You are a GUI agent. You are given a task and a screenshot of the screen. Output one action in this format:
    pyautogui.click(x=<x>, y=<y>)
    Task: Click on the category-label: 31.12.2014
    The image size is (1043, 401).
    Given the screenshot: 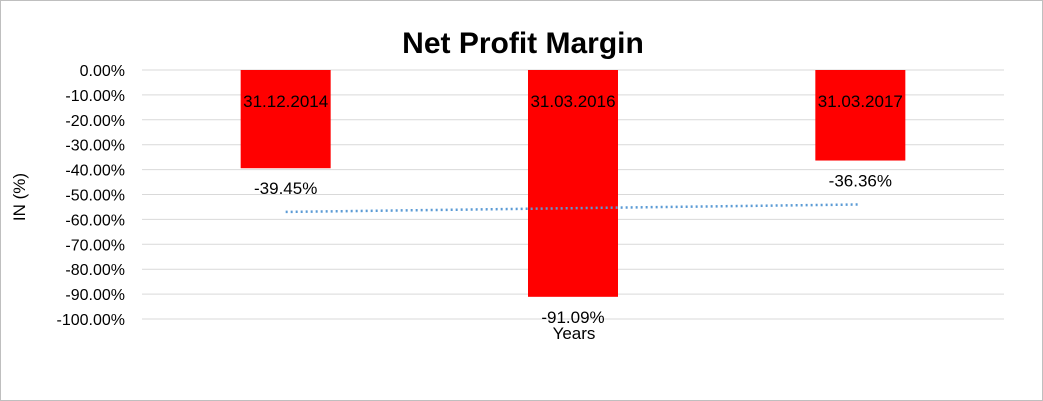 What is the action you would take?
    pyautogui.click(x=285, y=101)
    